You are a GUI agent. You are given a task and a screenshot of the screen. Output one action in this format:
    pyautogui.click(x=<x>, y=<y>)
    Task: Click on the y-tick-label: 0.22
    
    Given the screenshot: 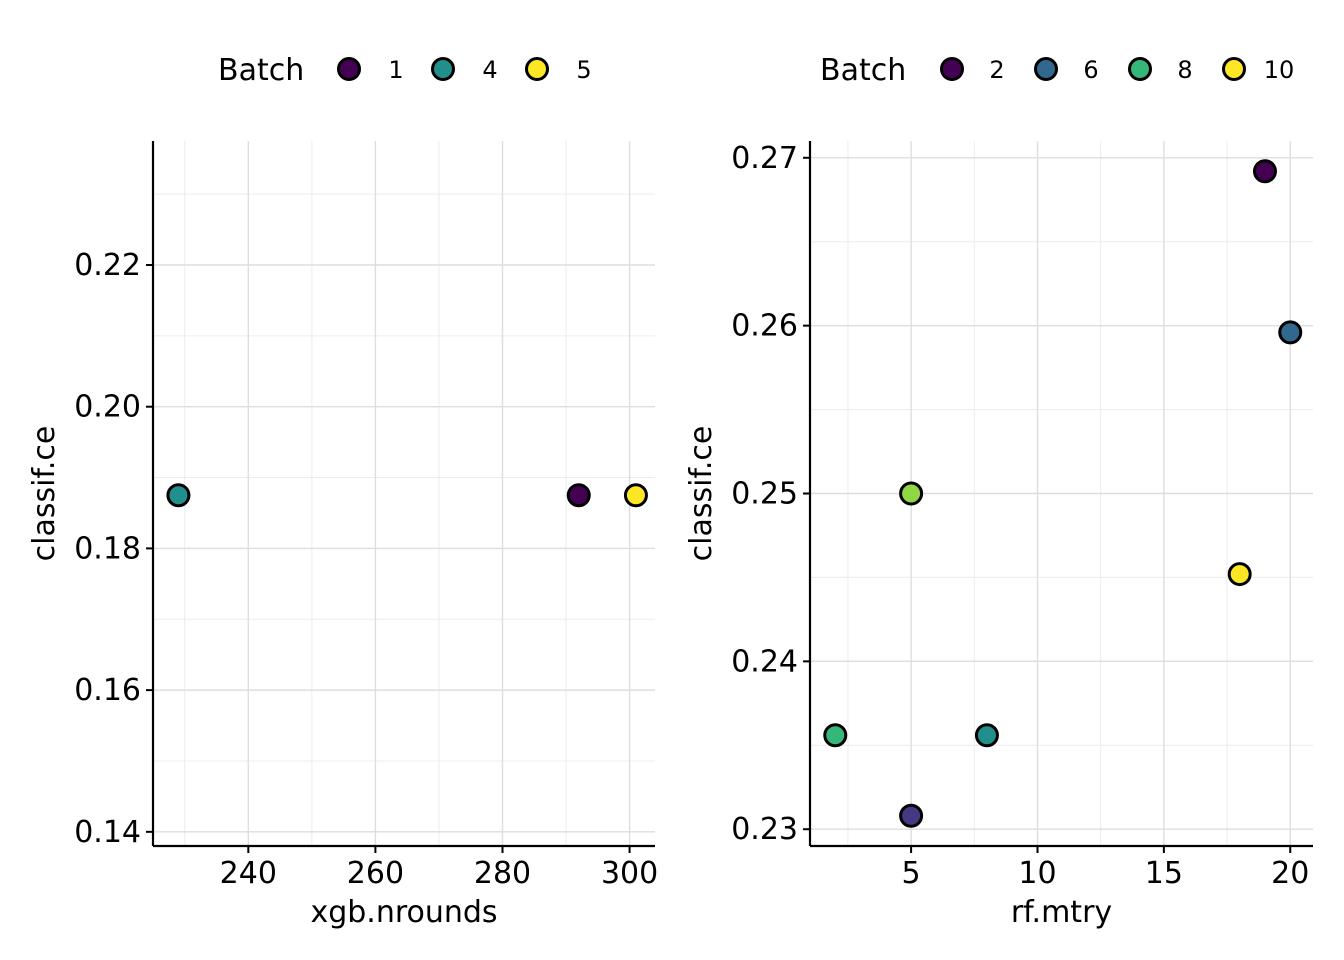 What is the action you would take?
    pyautogui.click(x=107, y=265)
    